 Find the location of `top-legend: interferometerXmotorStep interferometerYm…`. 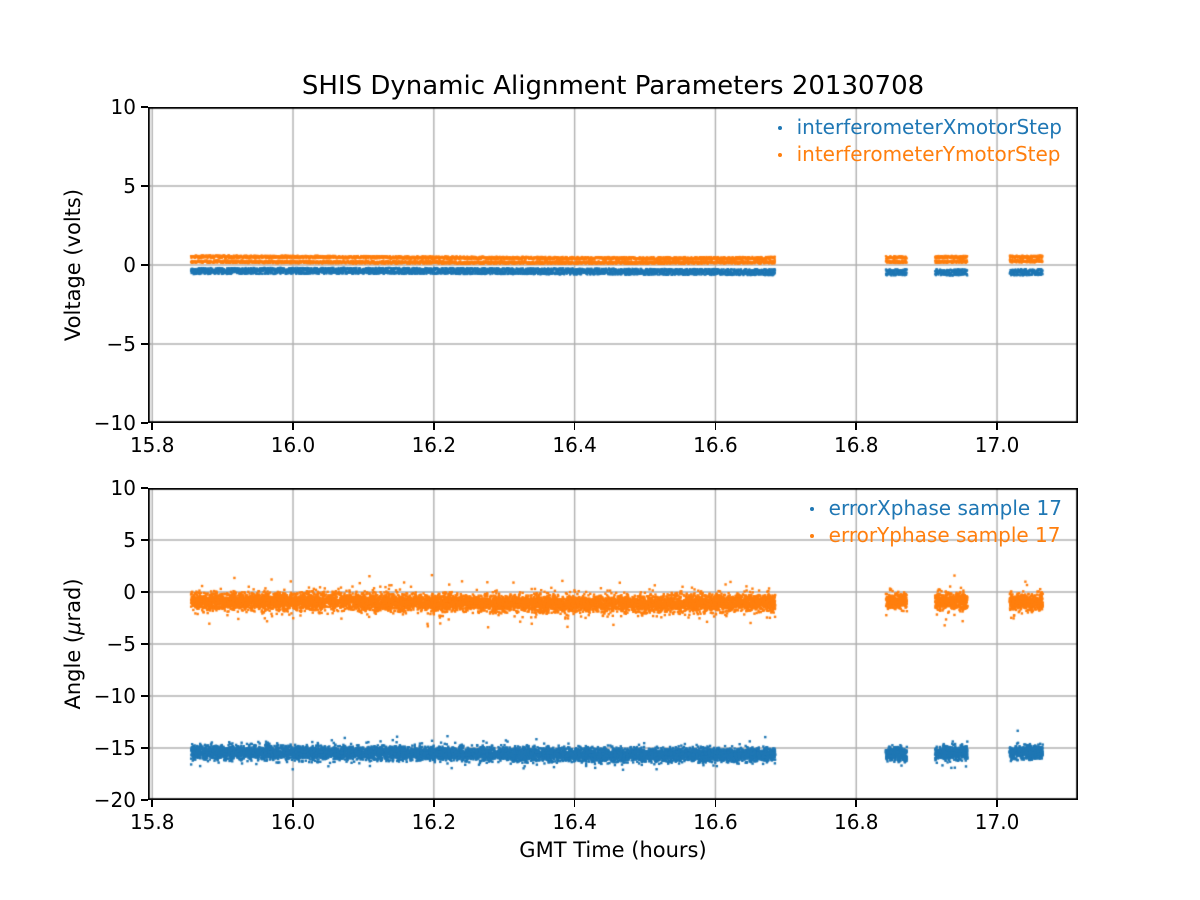

top-legend: interferometerXmotorStep interferometerYm… is located at coordinates (912, 141).